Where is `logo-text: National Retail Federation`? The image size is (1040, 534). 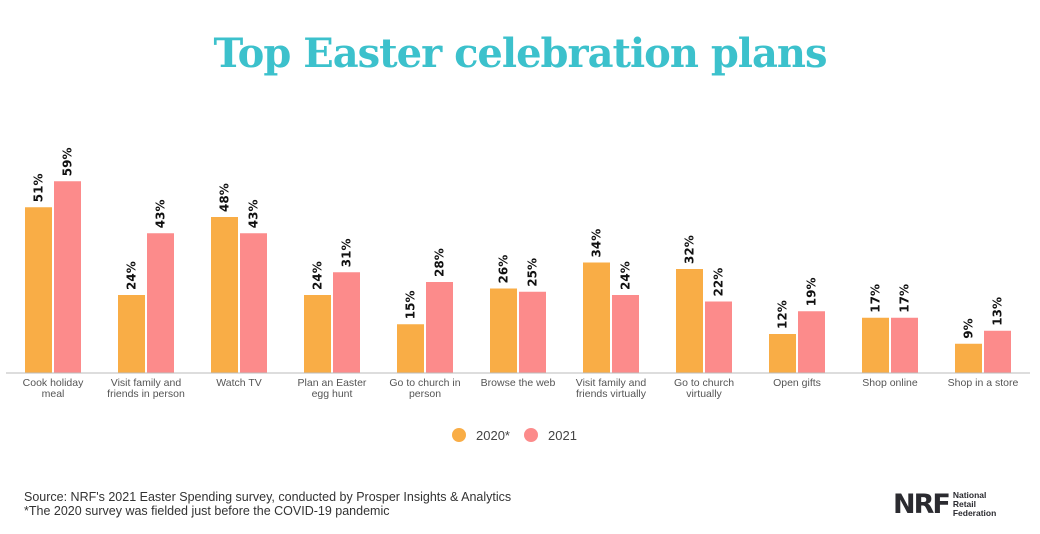 logo-text: National Retail Federation is located at coordinates (974, 504).